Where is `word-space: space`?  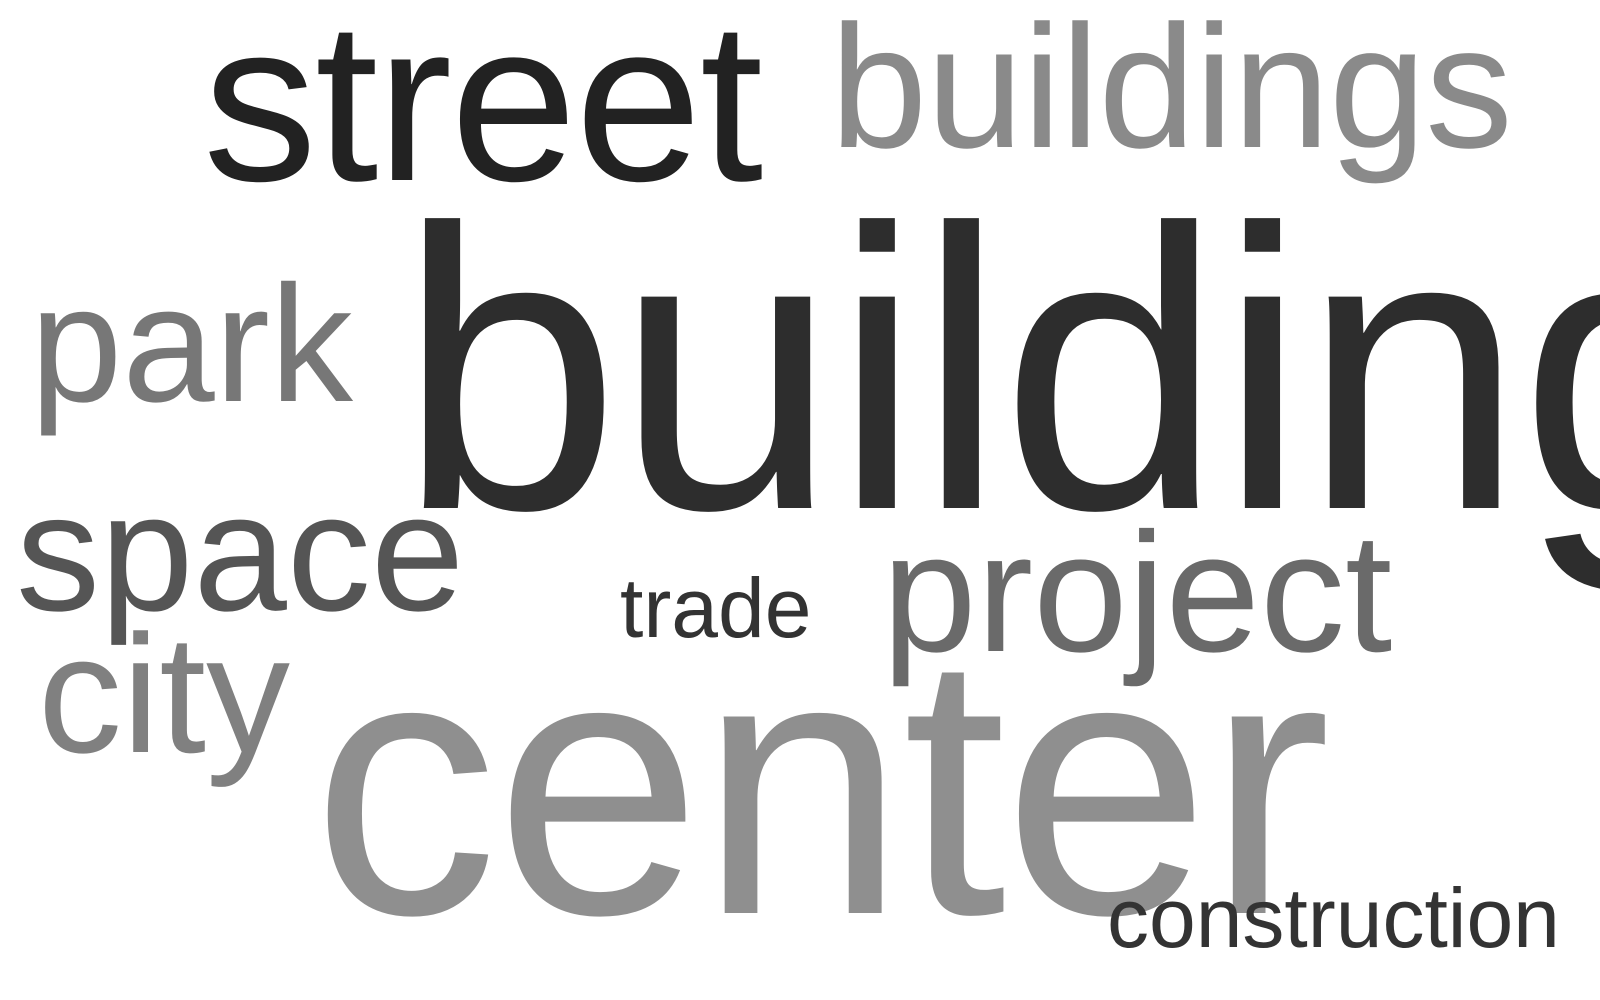
word-space: space is located at coordinates (240, 552).